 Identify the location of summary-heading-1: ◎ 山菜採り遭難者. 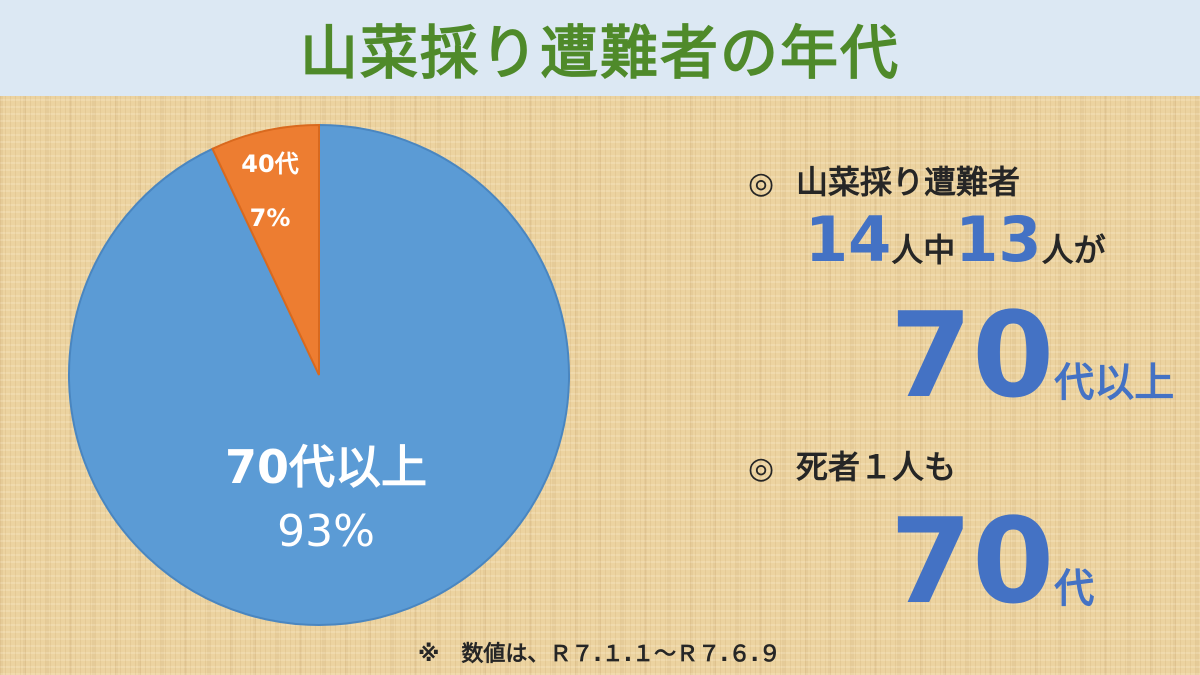
(884, 180).